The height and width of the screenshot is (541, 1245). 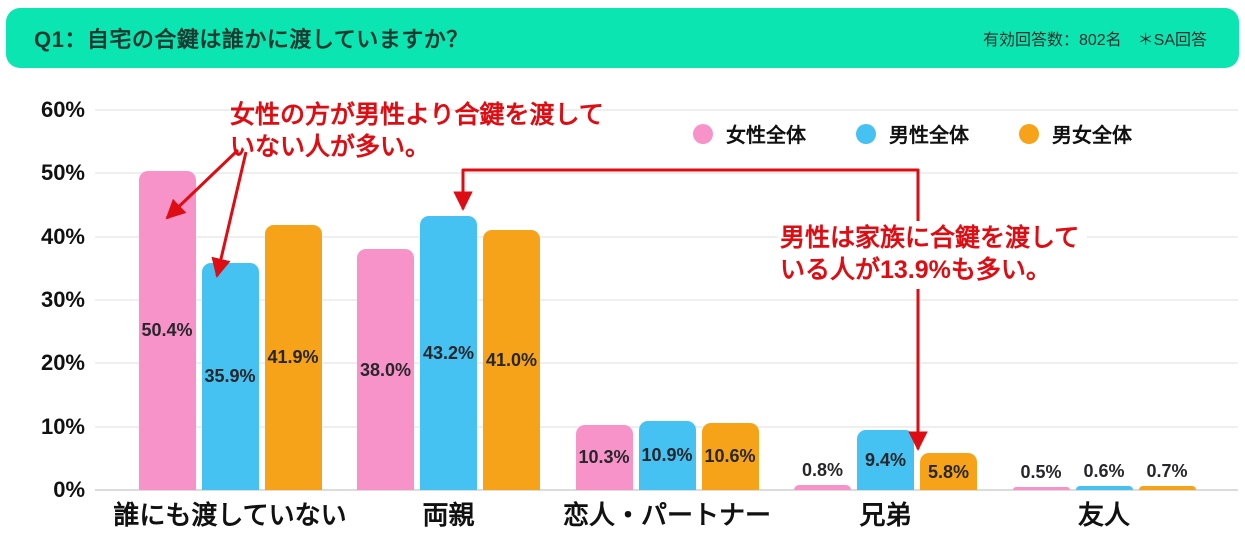 What do you see at coordinates (930, 238) in the screenshot?
I see `annotation-line: 男性は家族に合鍵を渡して` at bounding box center [930, 238].